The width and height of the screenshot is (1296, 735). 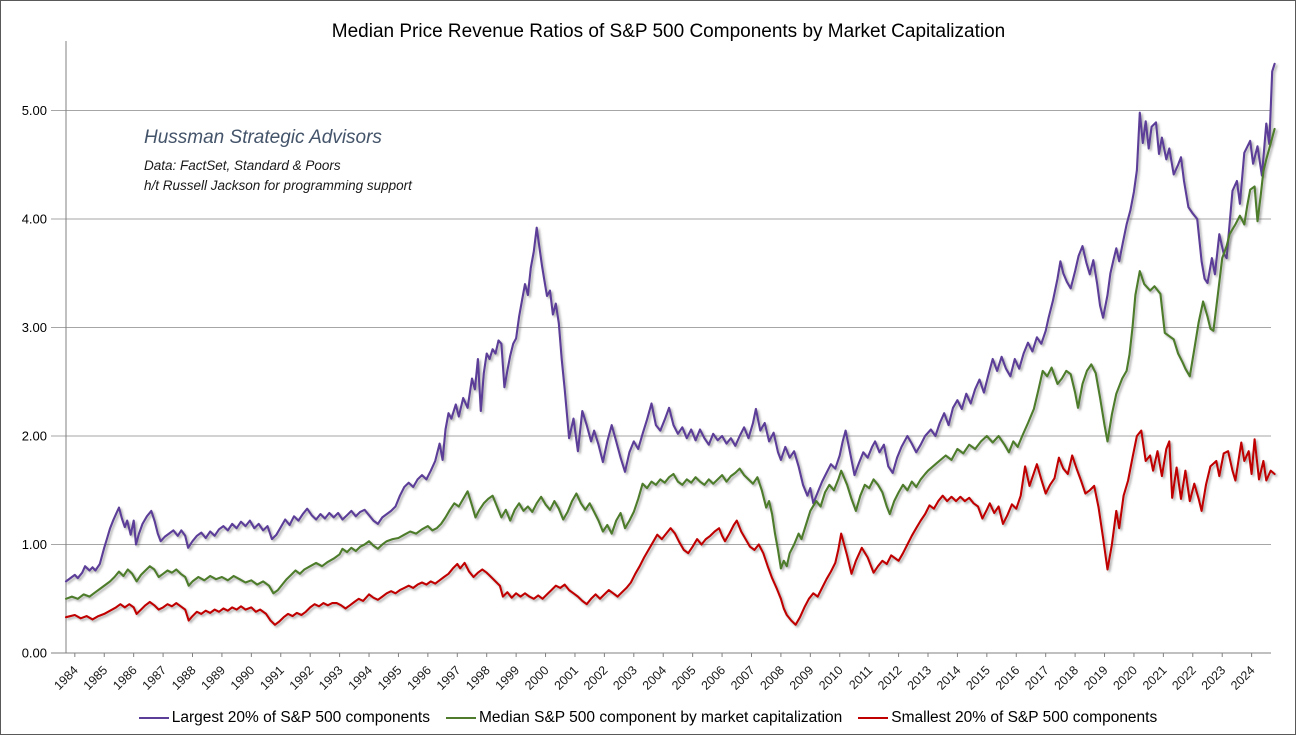 I want to click on x-axis-label: 2014, so click(x=949, y=678).